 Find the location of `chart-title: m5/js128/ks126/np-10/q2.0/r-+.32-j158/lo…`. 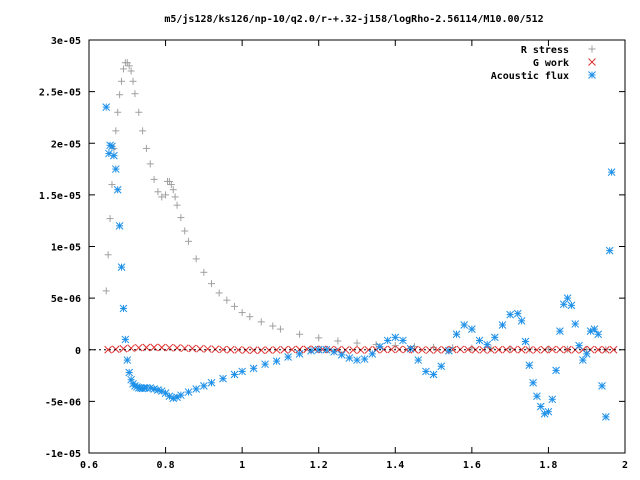

chart-title: m5/js128/ks126/np-10/q2.0/r-+.32-j158/lo… is located at coordinates (353, 19).